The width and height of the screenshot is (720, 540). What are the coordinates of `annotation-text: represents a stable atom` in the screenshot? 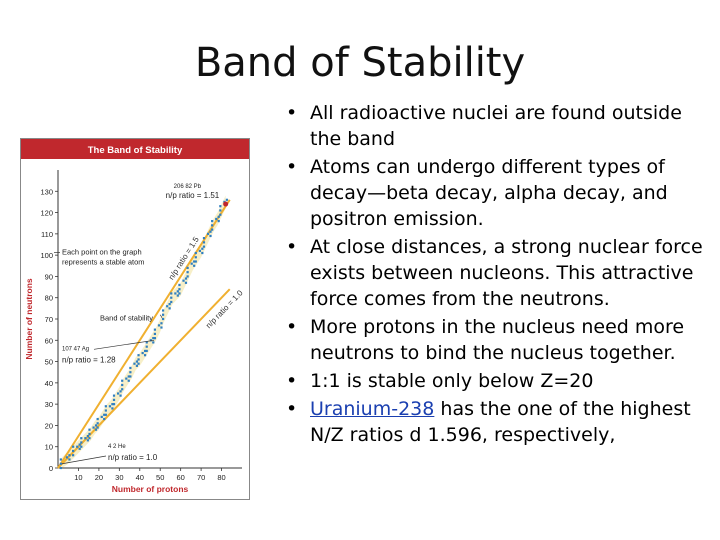 It's located at (103, 262).